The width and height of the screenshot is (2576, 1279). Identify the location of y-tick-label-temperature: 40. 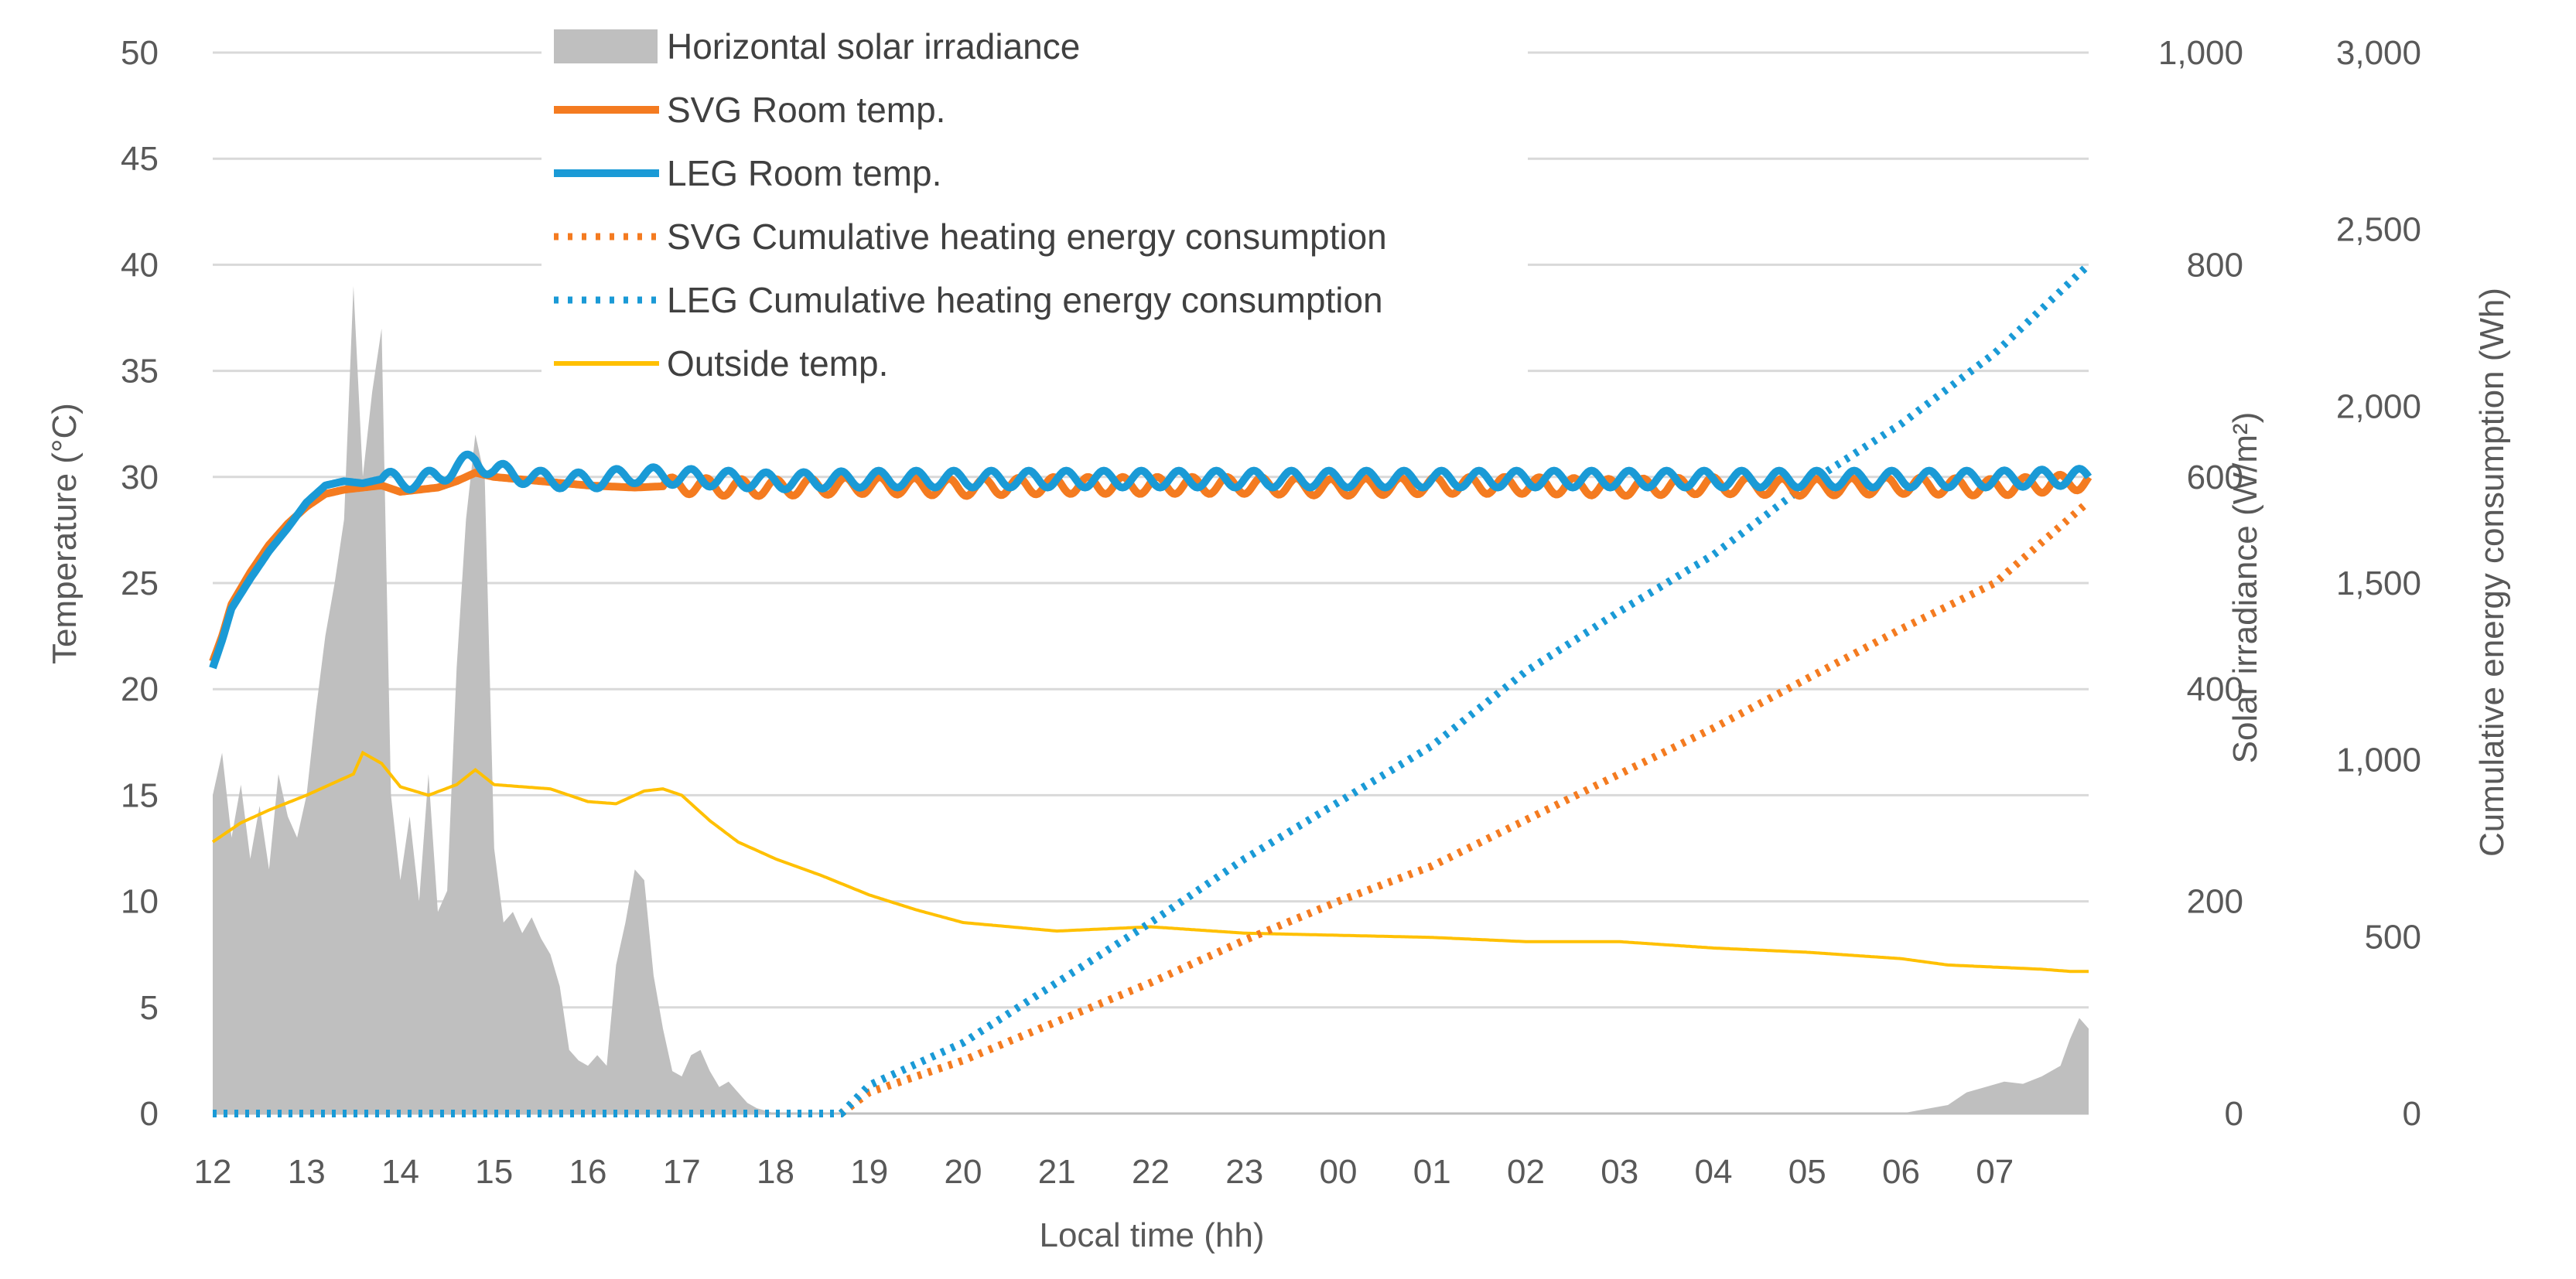
(140, 265).